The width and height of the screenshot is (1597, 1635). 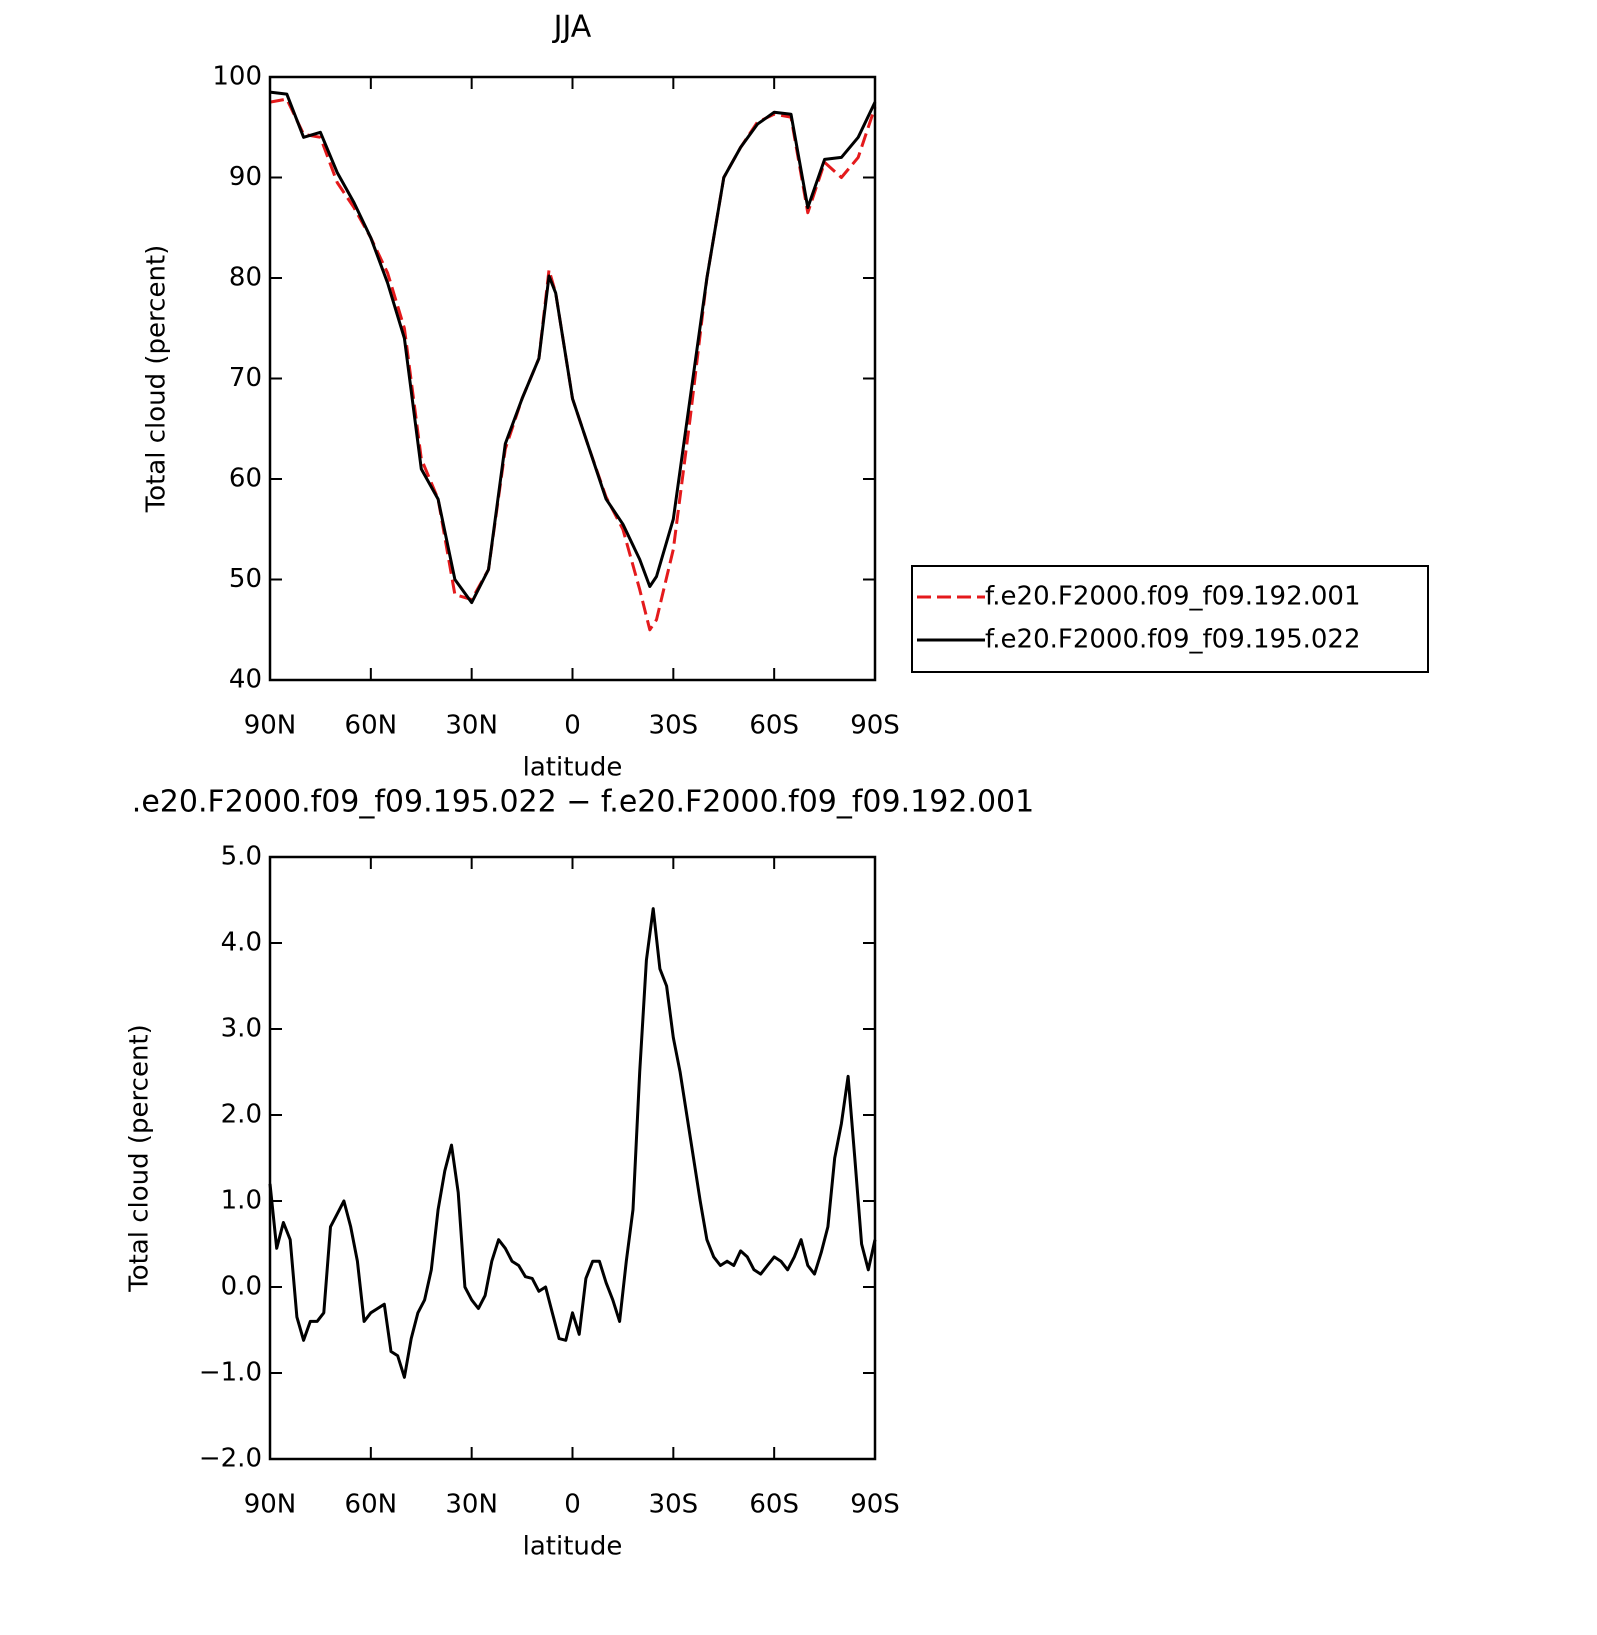 I want to click on y-tick-label: 50, so click(x=245, y=579).